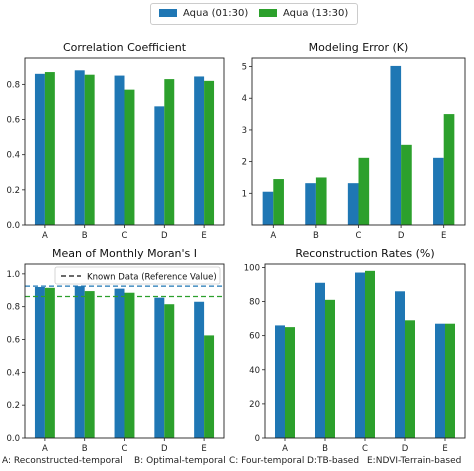 This screenshot has height=471, width=474. What do you see at coordinates (125, 47) in the screenshot?
I see `chart-title: Correlation Coefficient` at bounding box center [125, 47].